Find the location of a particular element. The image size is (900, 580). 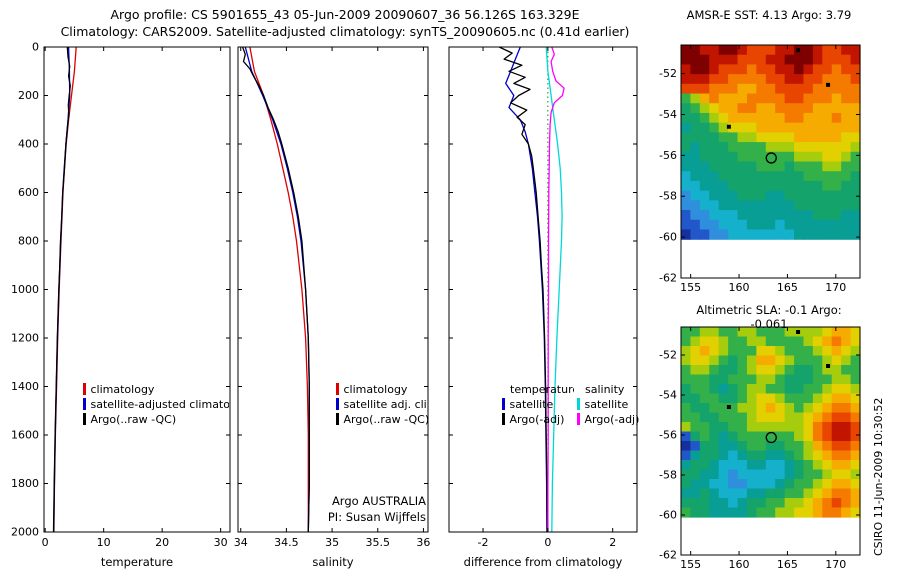

y-tick-label: -56 is located at coordinates (668, 155).